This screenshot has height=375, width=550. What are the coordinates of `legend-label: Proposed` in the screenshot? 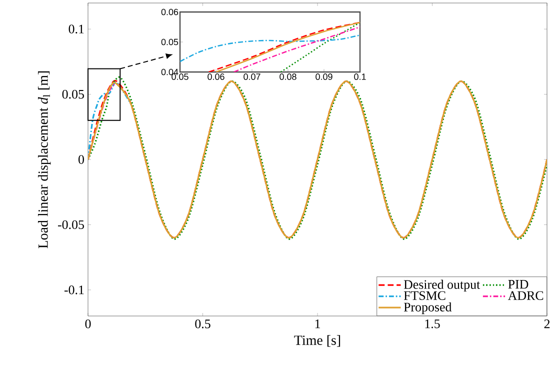 It's located at (428, 308).